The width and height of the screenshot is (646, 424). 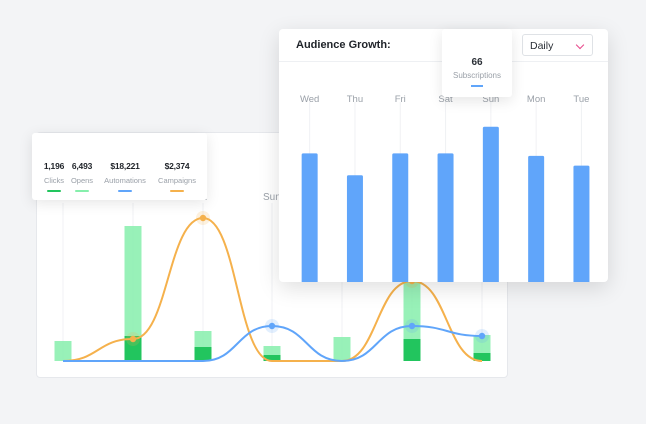 What do you see at coordinates (477, 75) in the screenshot?
I see `tooltip-label: Subscriptions` at bounding box center [477, 75].